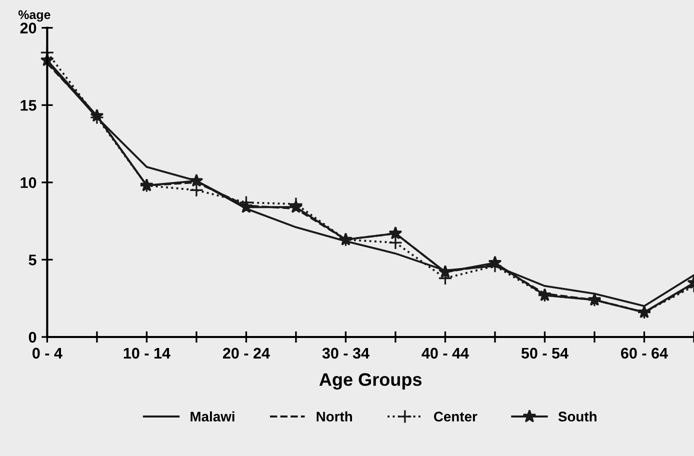 The image size is (694, 456). What do you see at coordinates (334, 416) in the screenshot?
I see `legend-label: North` at bounding box center [334, 416].